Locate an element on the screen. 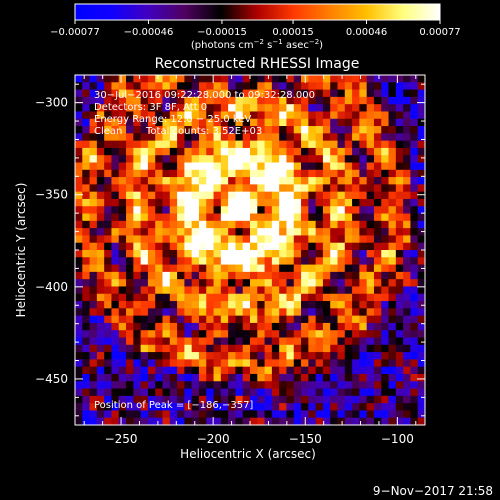 This screenshot has height=500, width=500. colorbar-tick-label: 0.00015 is located at coordinates (292, 32).